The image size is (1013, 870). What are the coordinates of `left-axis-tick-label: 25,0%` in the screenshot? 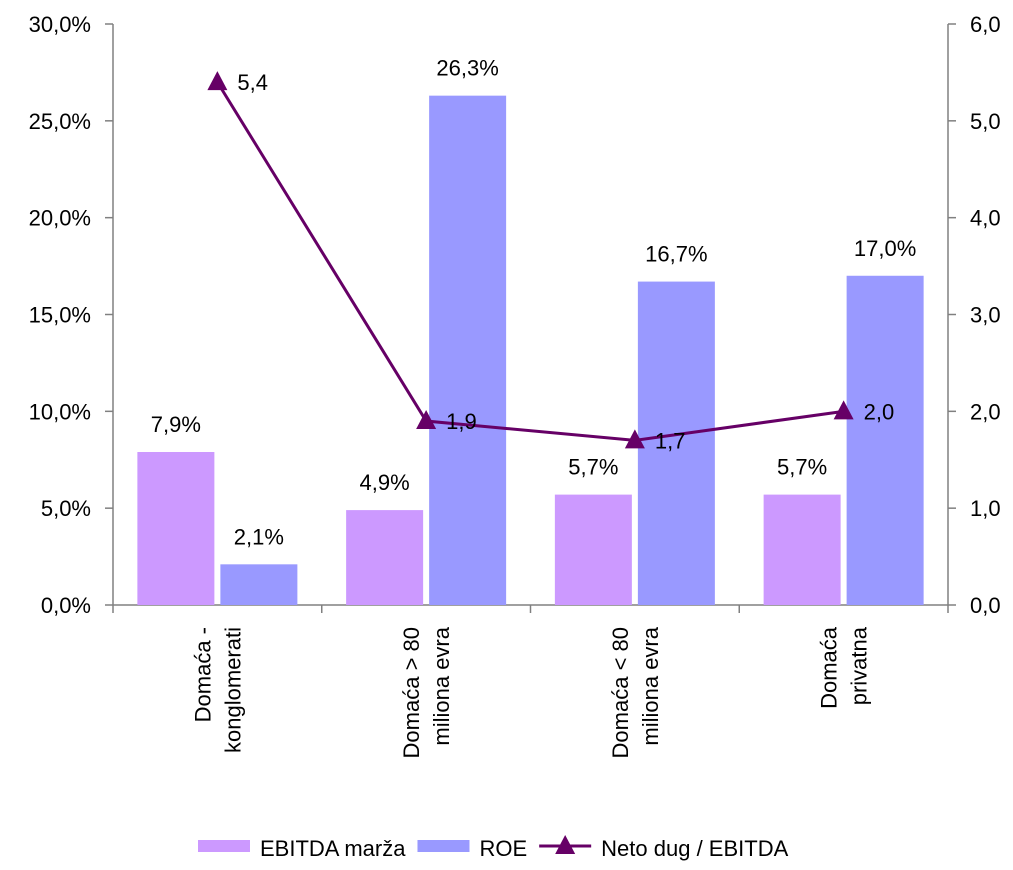 It's located at (60, 121).